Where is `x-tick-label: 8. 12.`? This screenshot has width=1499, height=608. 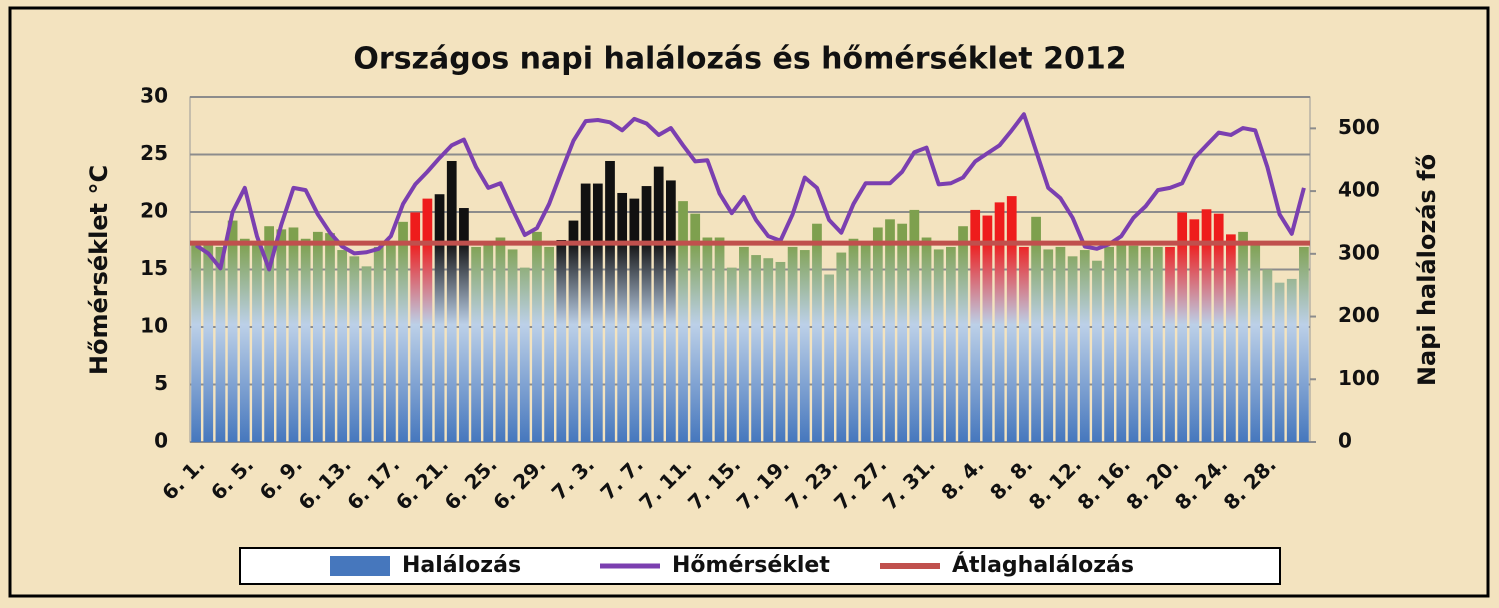 x-tick-label: 8. 12. is located at coordinates (1055, 483).